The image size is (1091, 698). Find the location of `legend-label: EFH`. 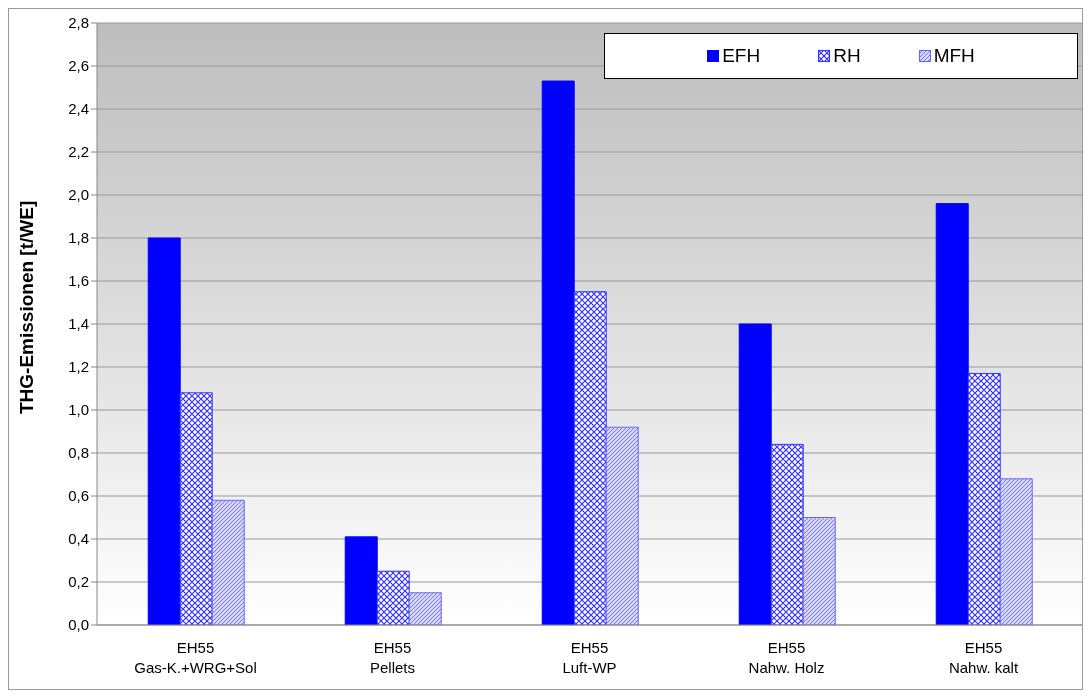

legend-label: EFH is located at coordinates (741, 56).